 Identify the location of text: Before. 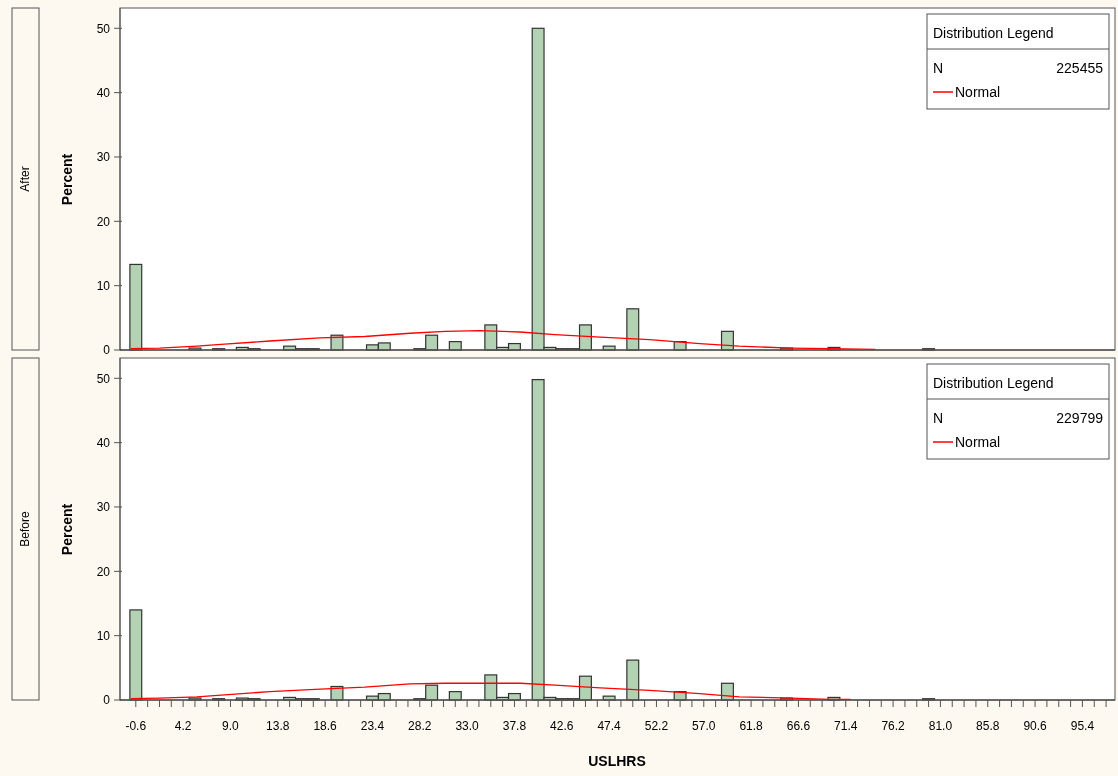
(25, 529).